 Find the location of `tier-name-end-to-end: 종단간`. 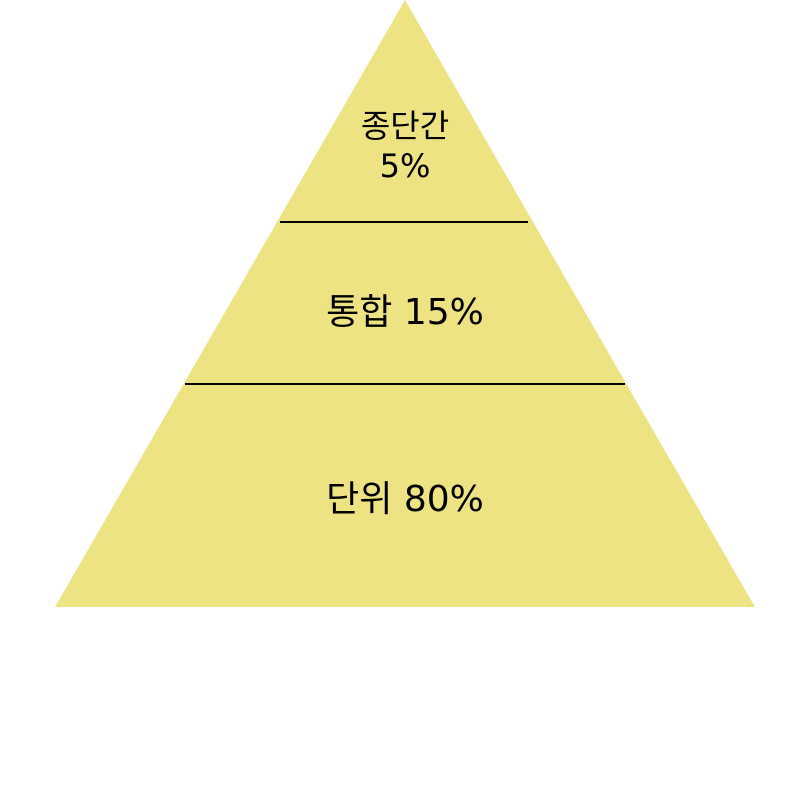

tier-name-end-to-end: 종단간 is located at coordinates (405, 126).